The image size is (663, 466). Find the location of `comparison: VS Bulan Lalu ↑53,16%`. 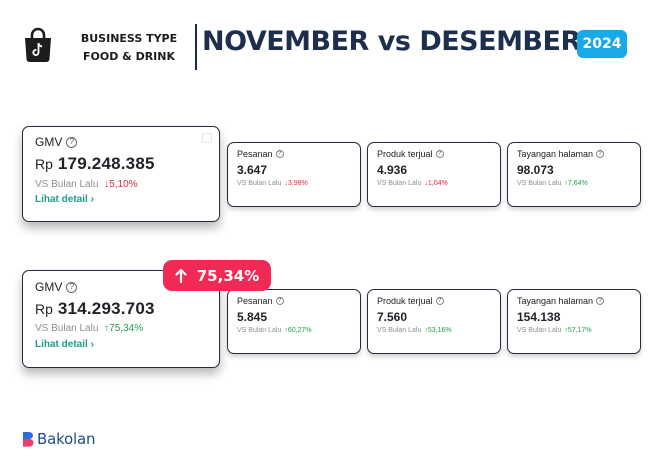

comparison: VS Bulan Lalu ↑53,16% is located at coordinates (414, 330).